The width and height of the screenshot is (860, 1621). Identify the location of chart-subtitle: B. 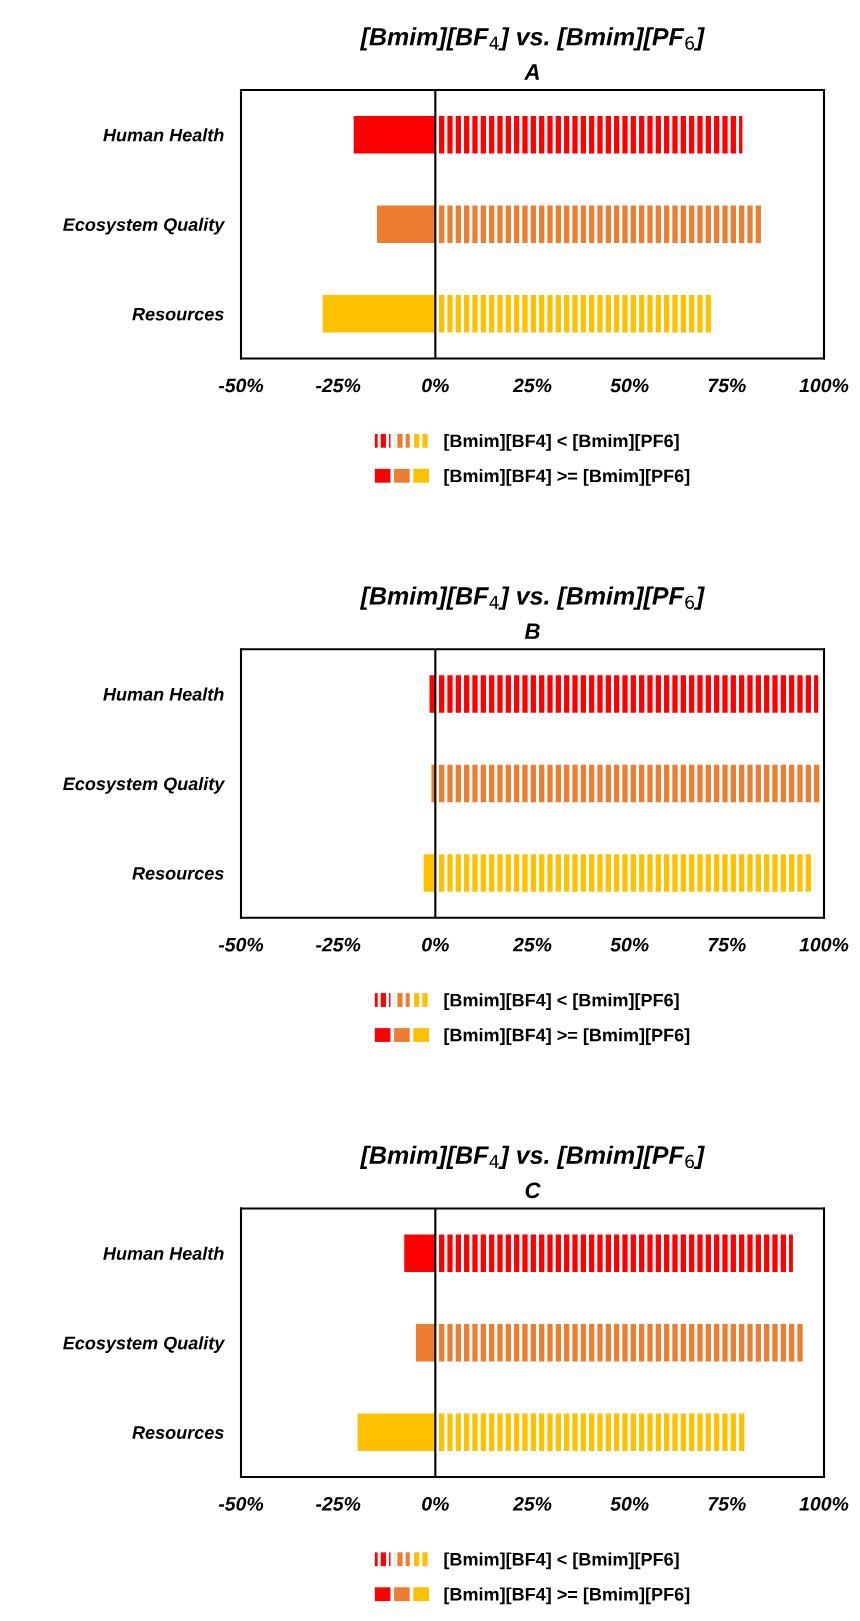
(532, 631).